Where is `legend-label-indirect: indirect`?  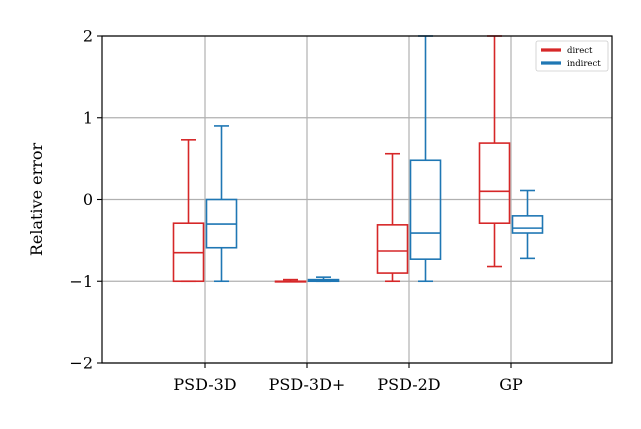
legend-label-indirect: indirect is located at coordinates (584, 64).